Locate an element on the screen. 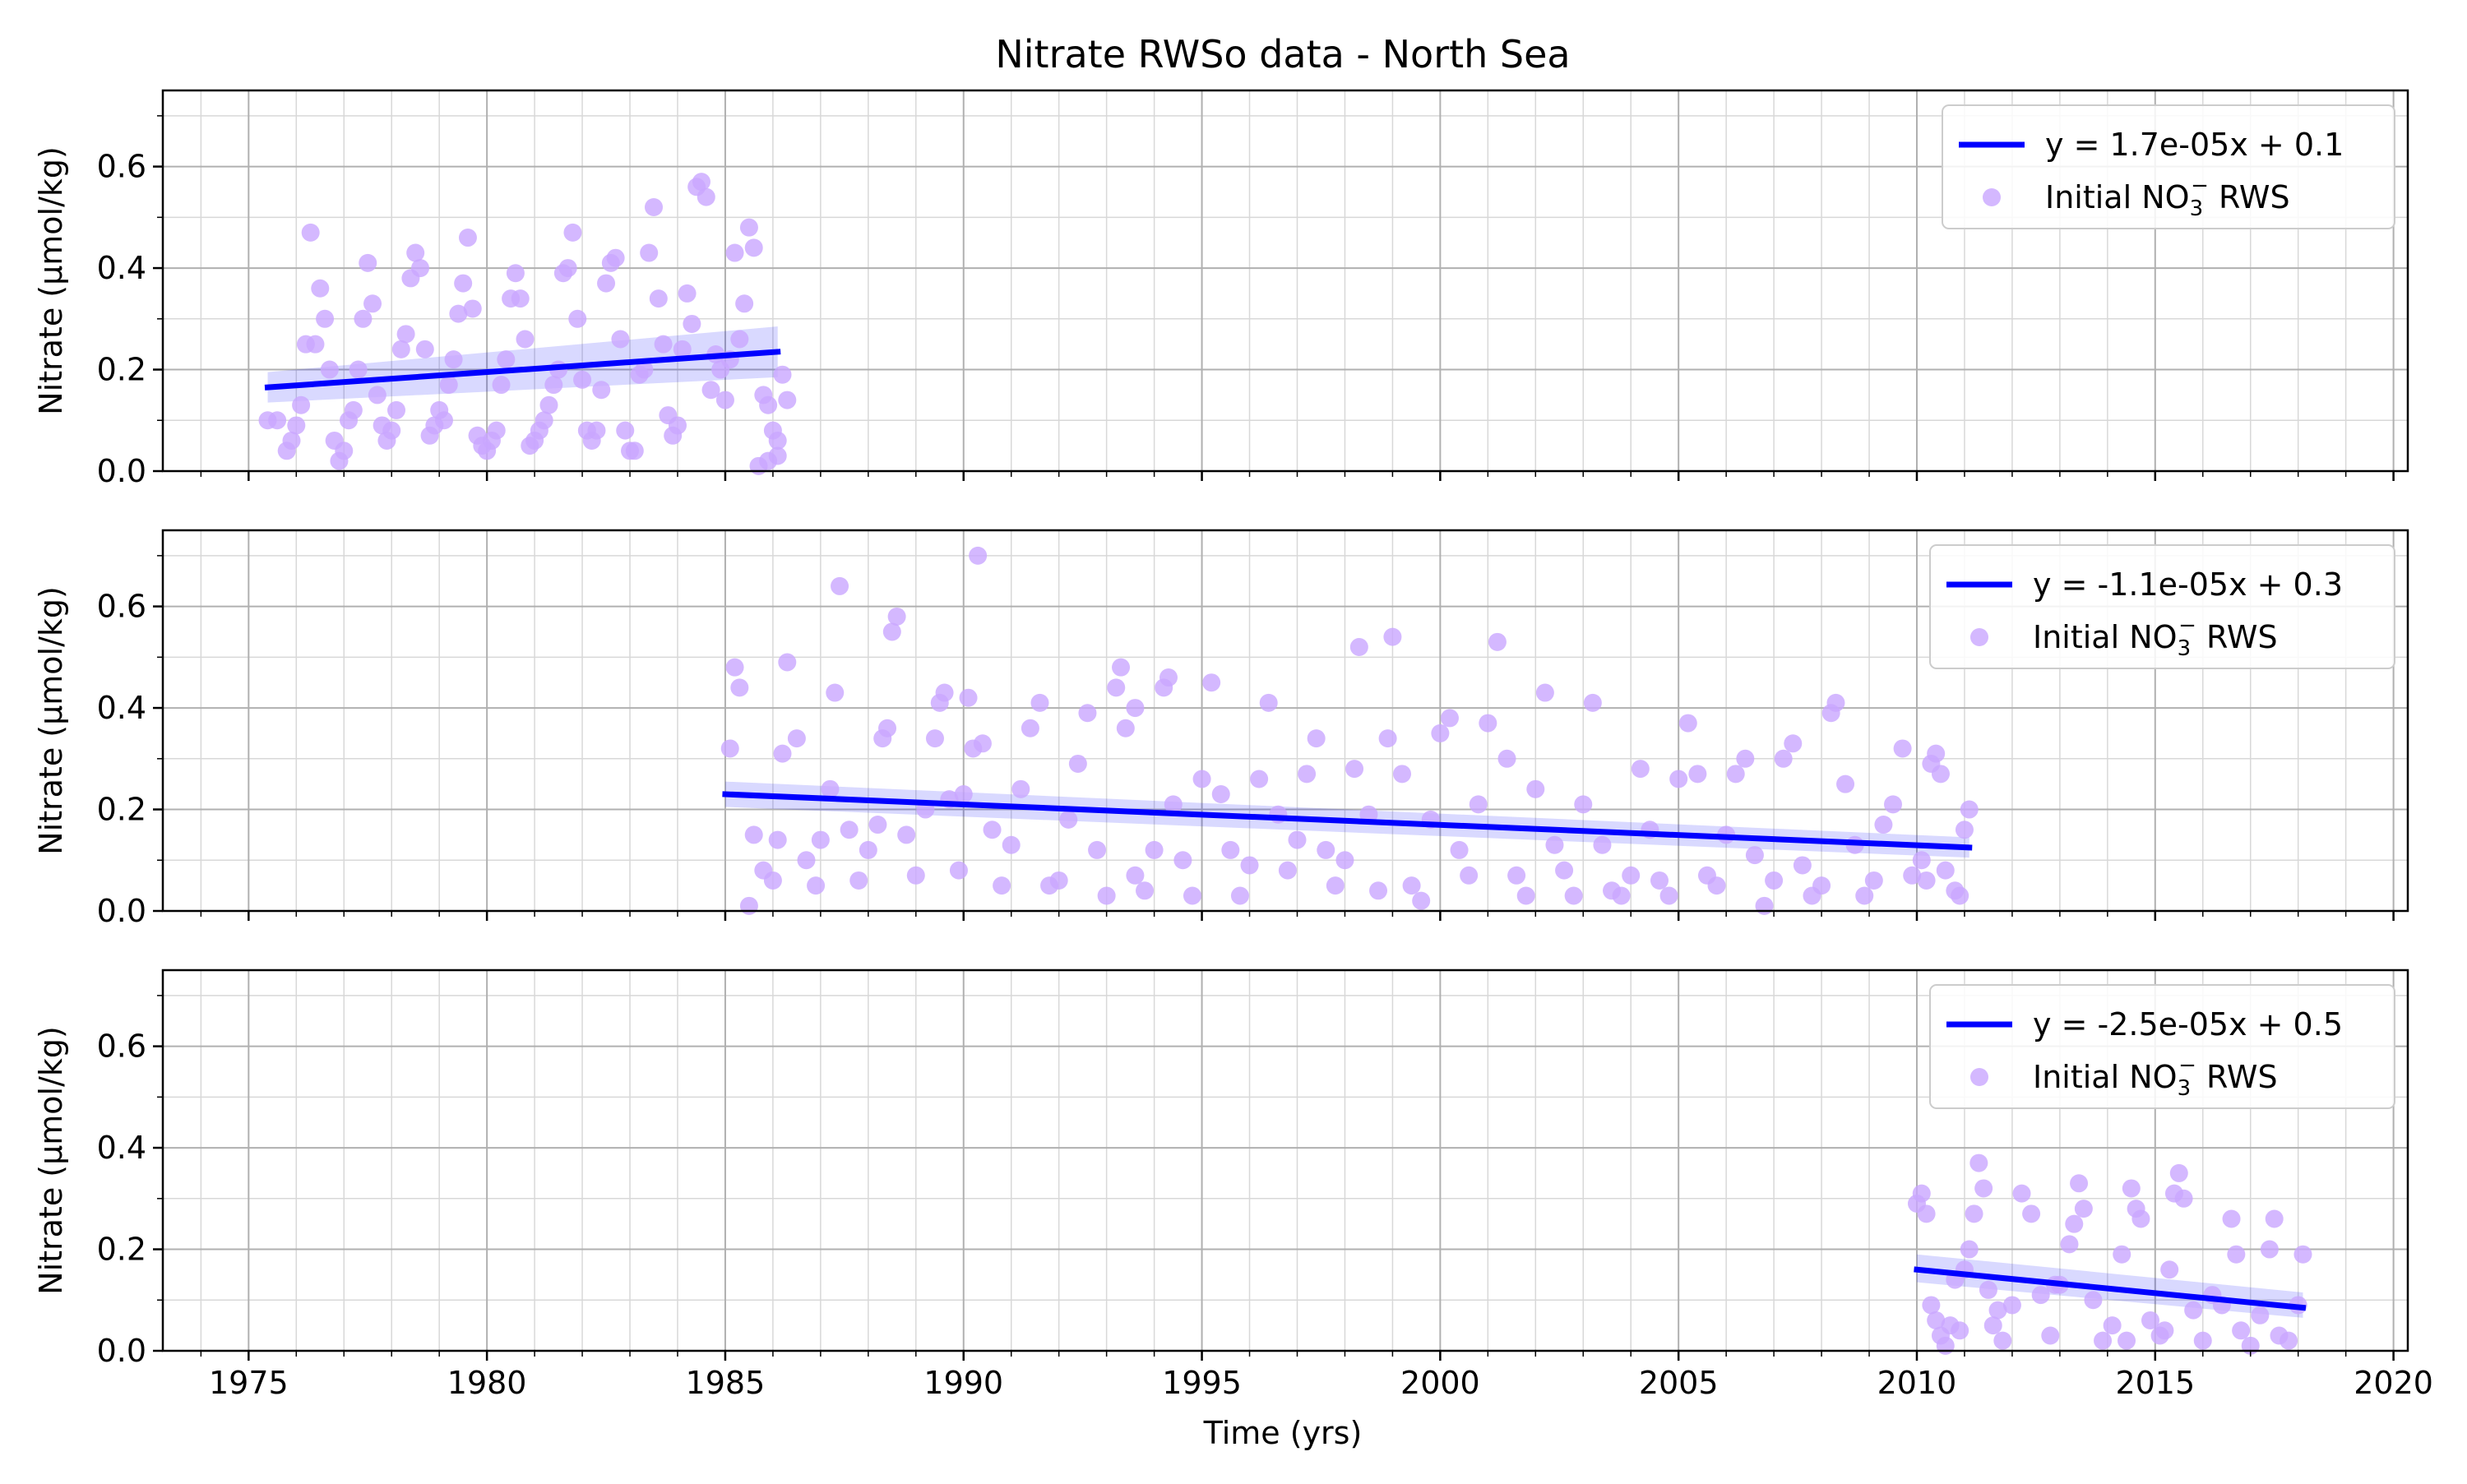 The image size is (2467, 1484). x-axis-label: Time (yrs) is located at coordinates (1283, 1433).